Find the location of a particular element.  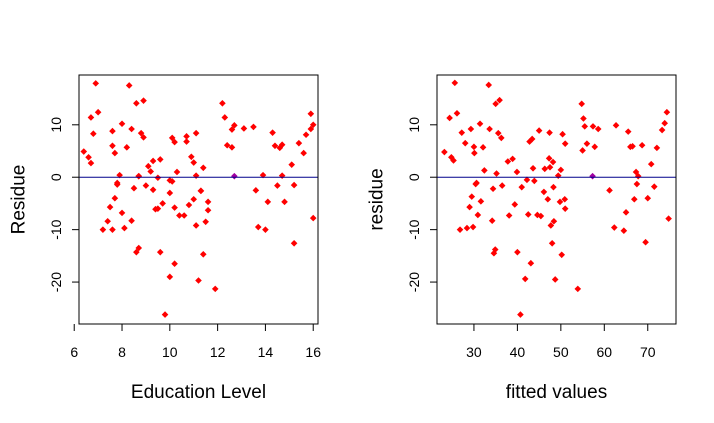

right-x-axis-title: fitted values is located at coordinates (556, 392).